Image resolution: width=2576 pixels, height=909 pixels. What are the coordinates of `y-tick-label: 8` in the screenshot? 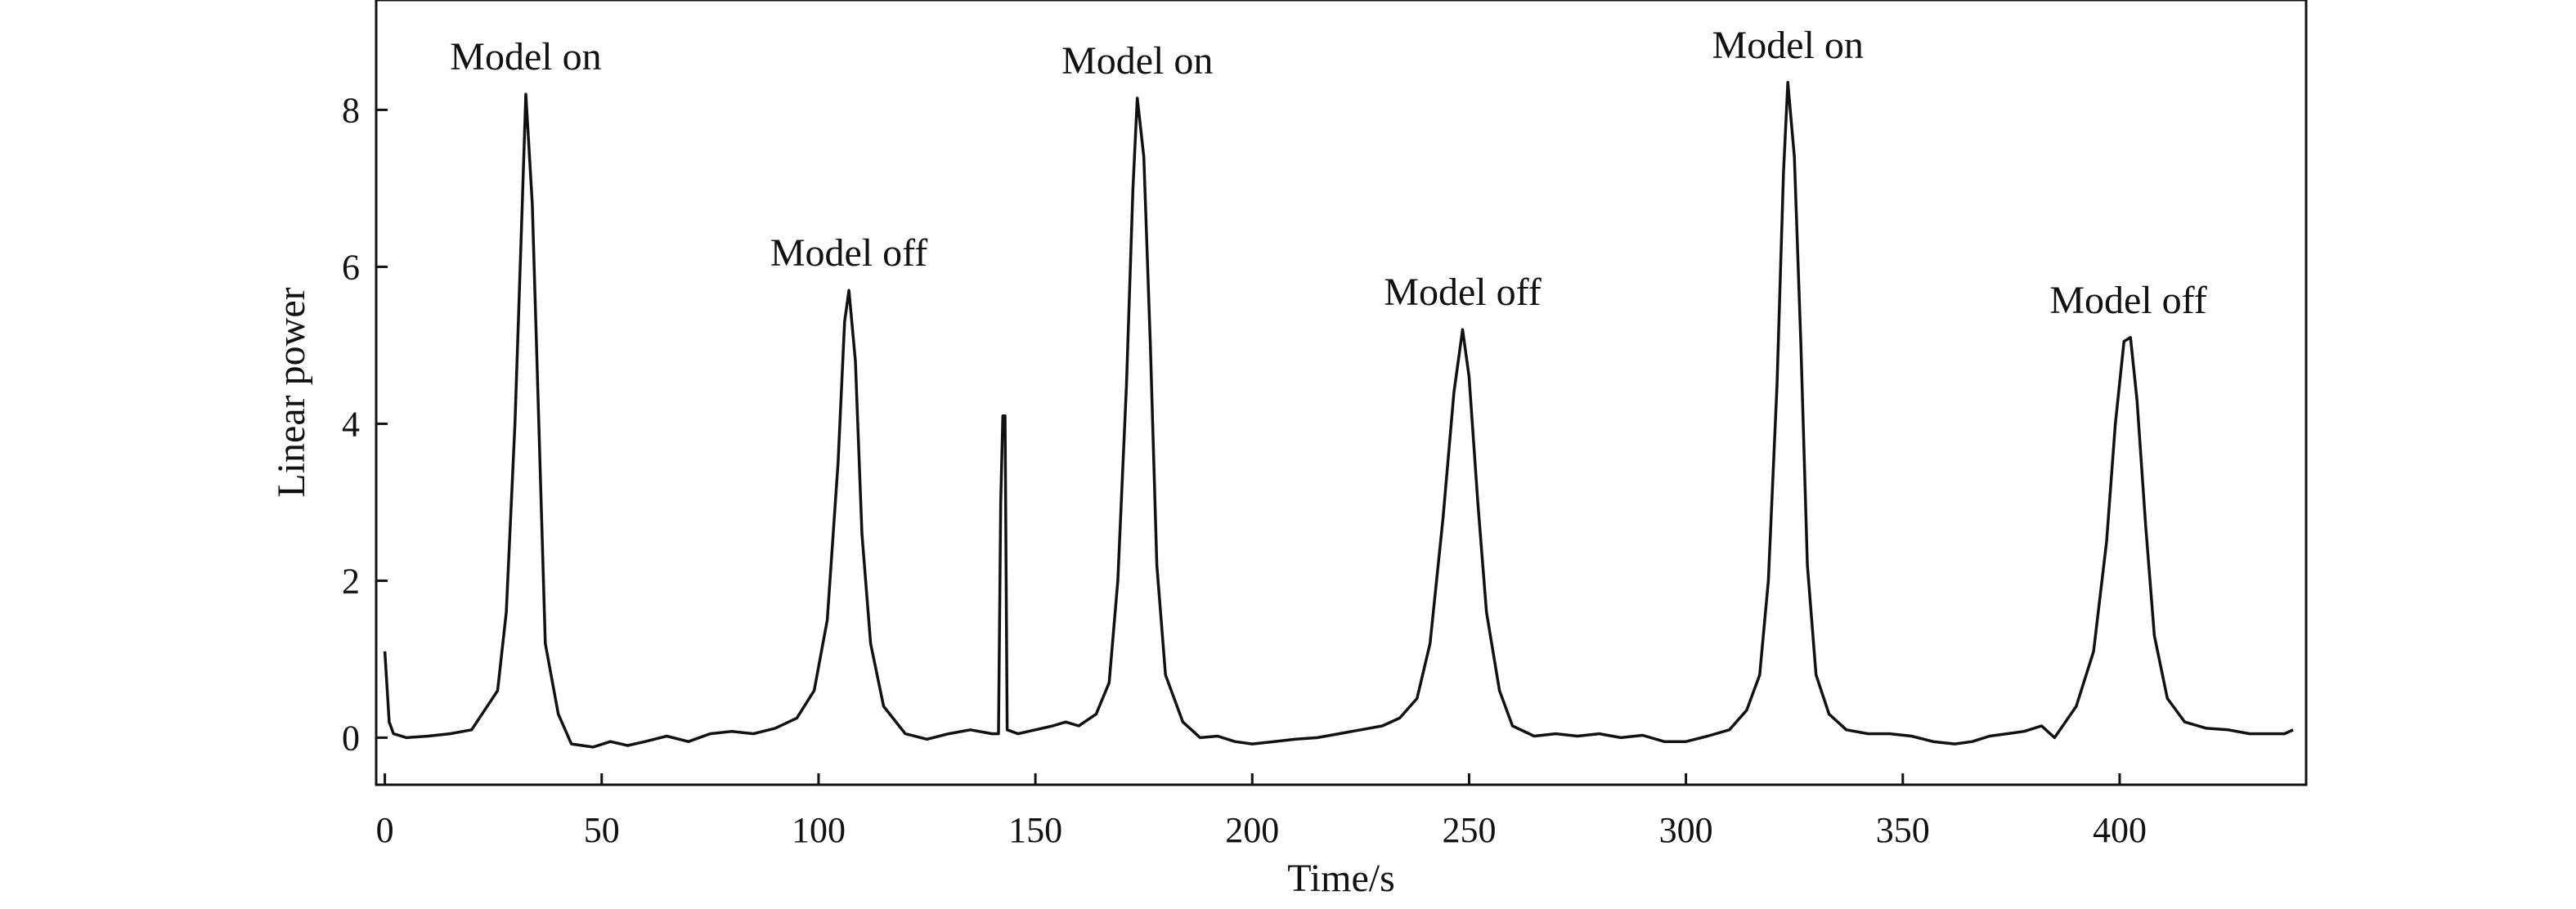 It's located at (351, 110).